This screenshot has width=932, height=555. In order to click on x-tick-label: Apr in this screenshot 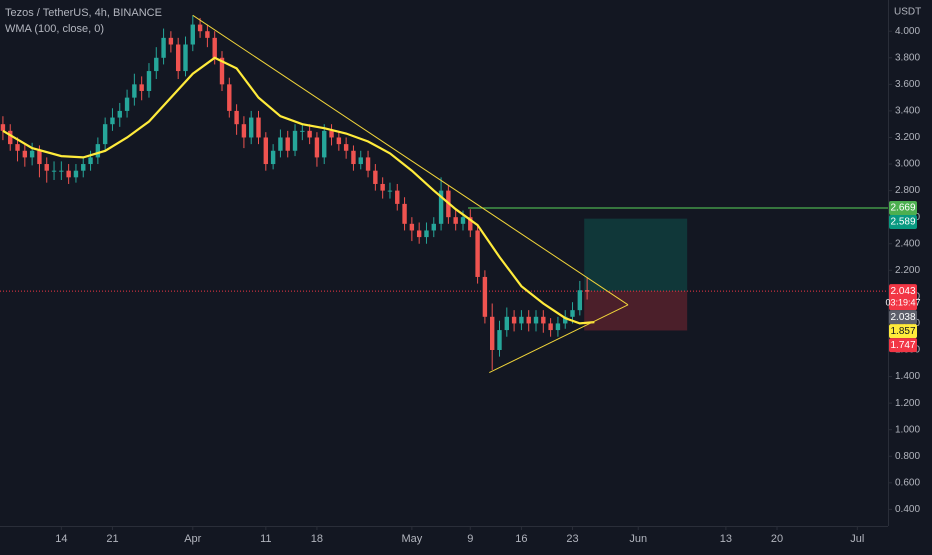, I will do `click(192, 539)`.